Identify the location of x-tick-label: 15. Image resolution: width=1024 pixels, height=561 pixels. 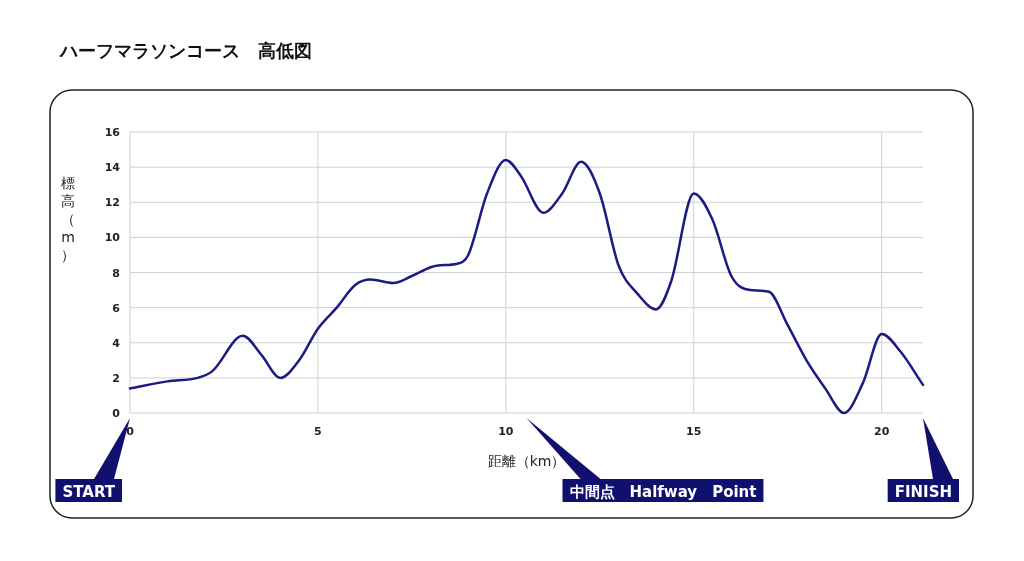
(694, 431).